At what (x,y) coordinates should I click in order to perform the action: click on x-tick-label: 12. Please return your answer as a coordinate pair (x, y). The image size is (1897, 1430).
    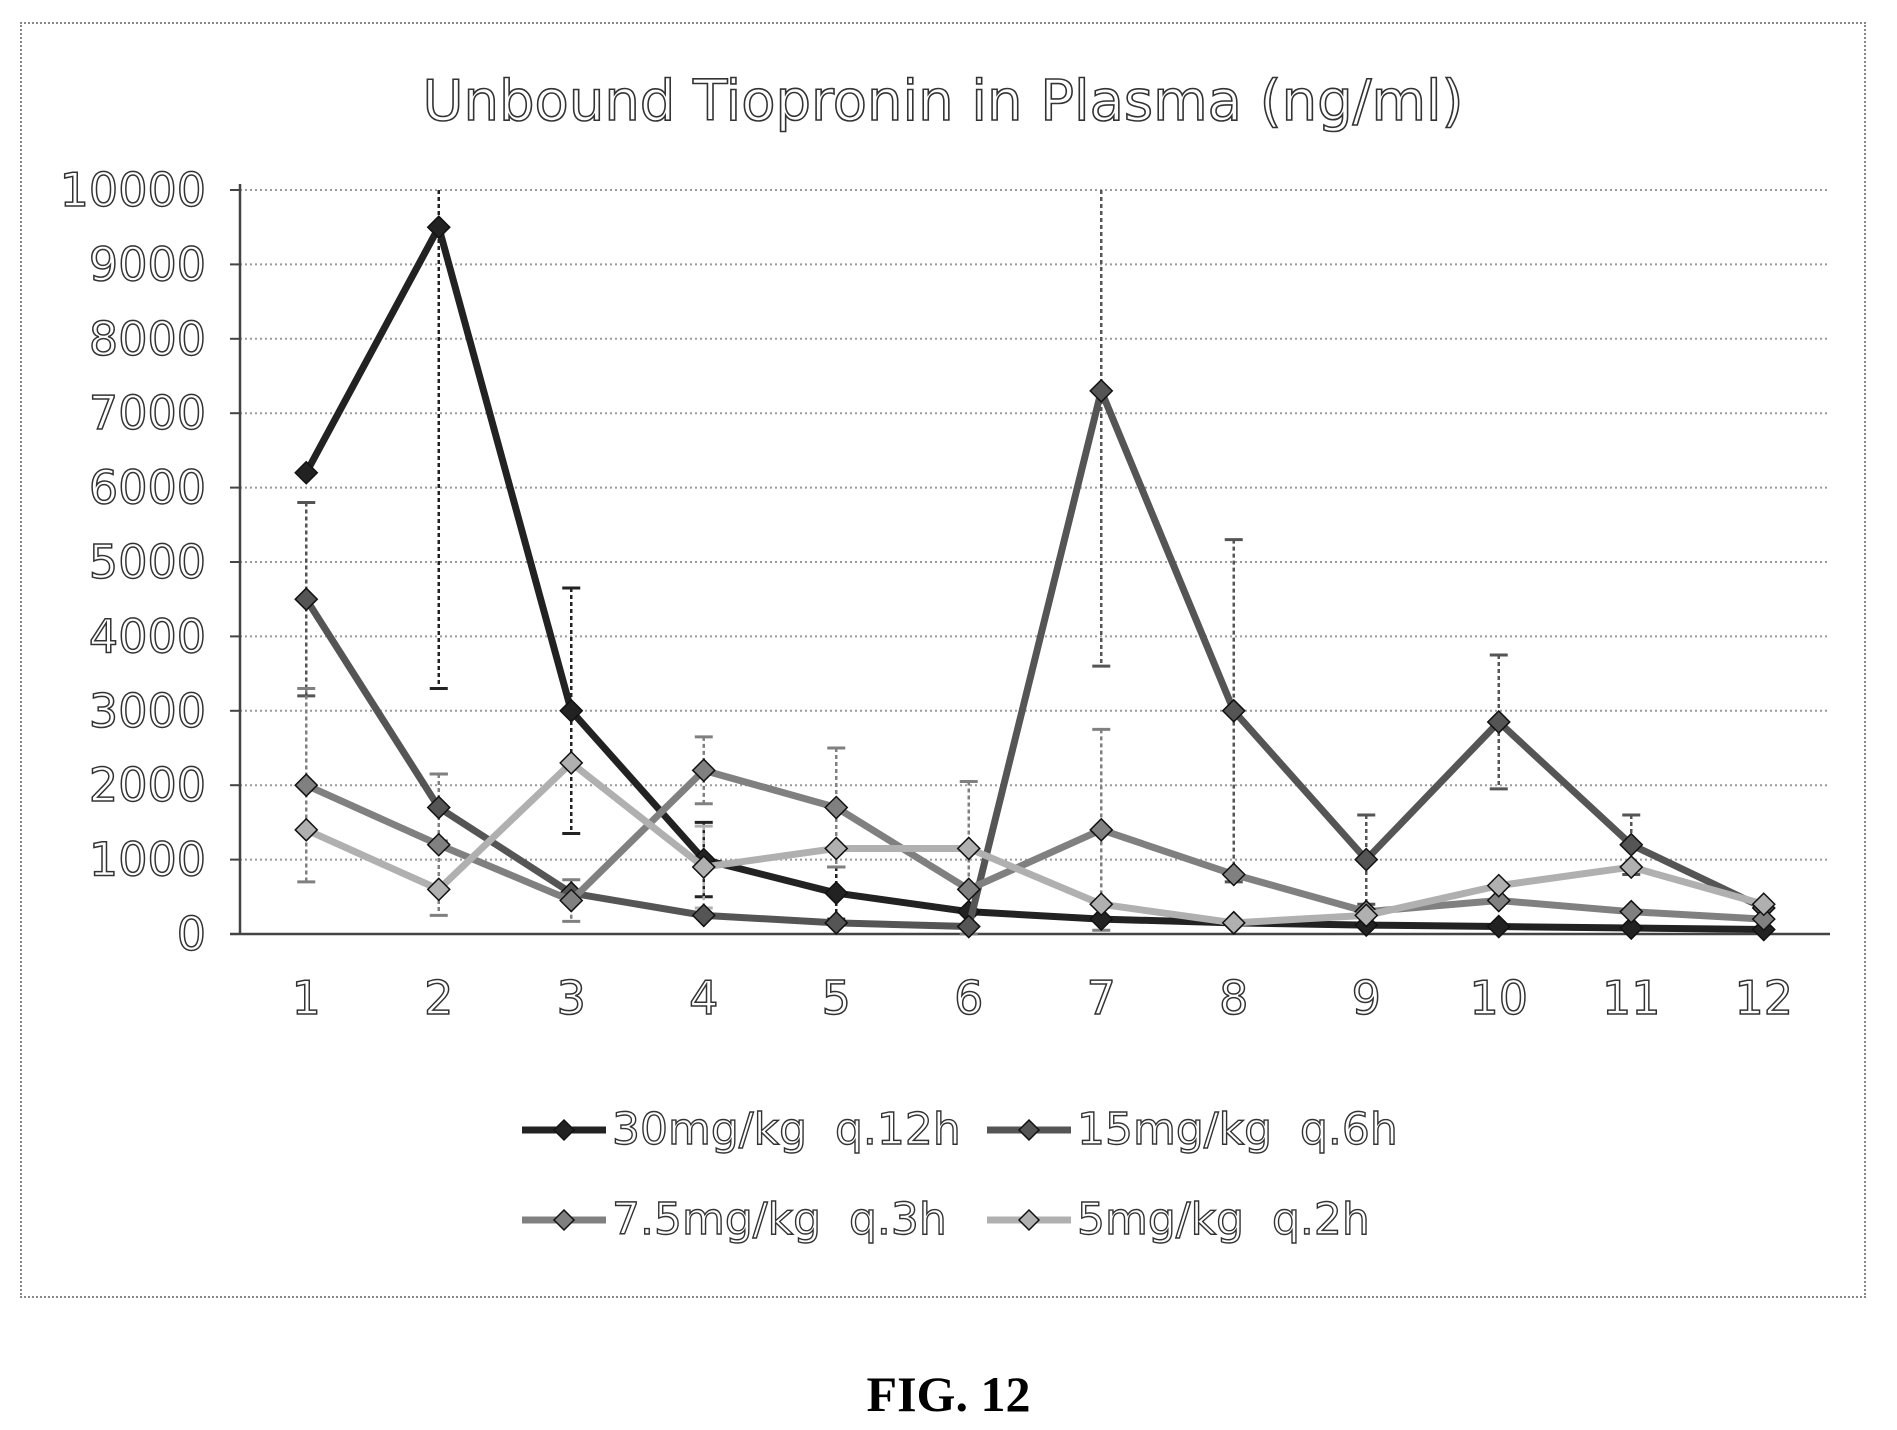
    Looking at the image, I should click on (1763, 998).